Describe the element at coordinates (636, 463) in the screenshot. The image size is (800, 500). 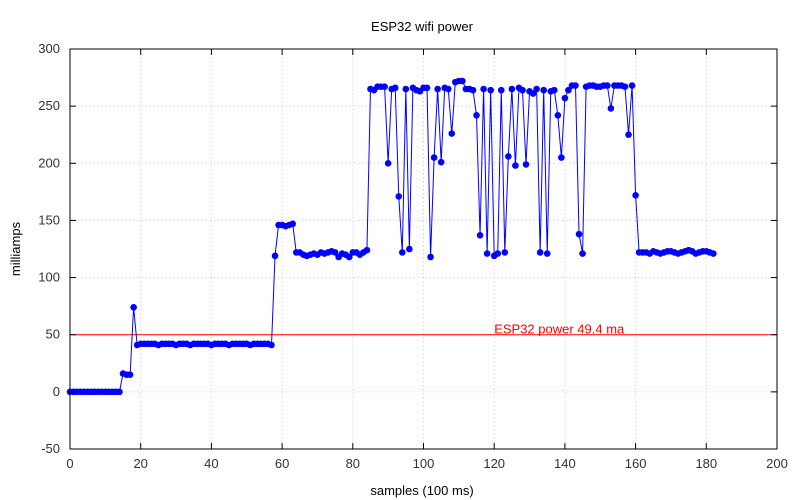
I see `x-tick-label: 160` at that location.